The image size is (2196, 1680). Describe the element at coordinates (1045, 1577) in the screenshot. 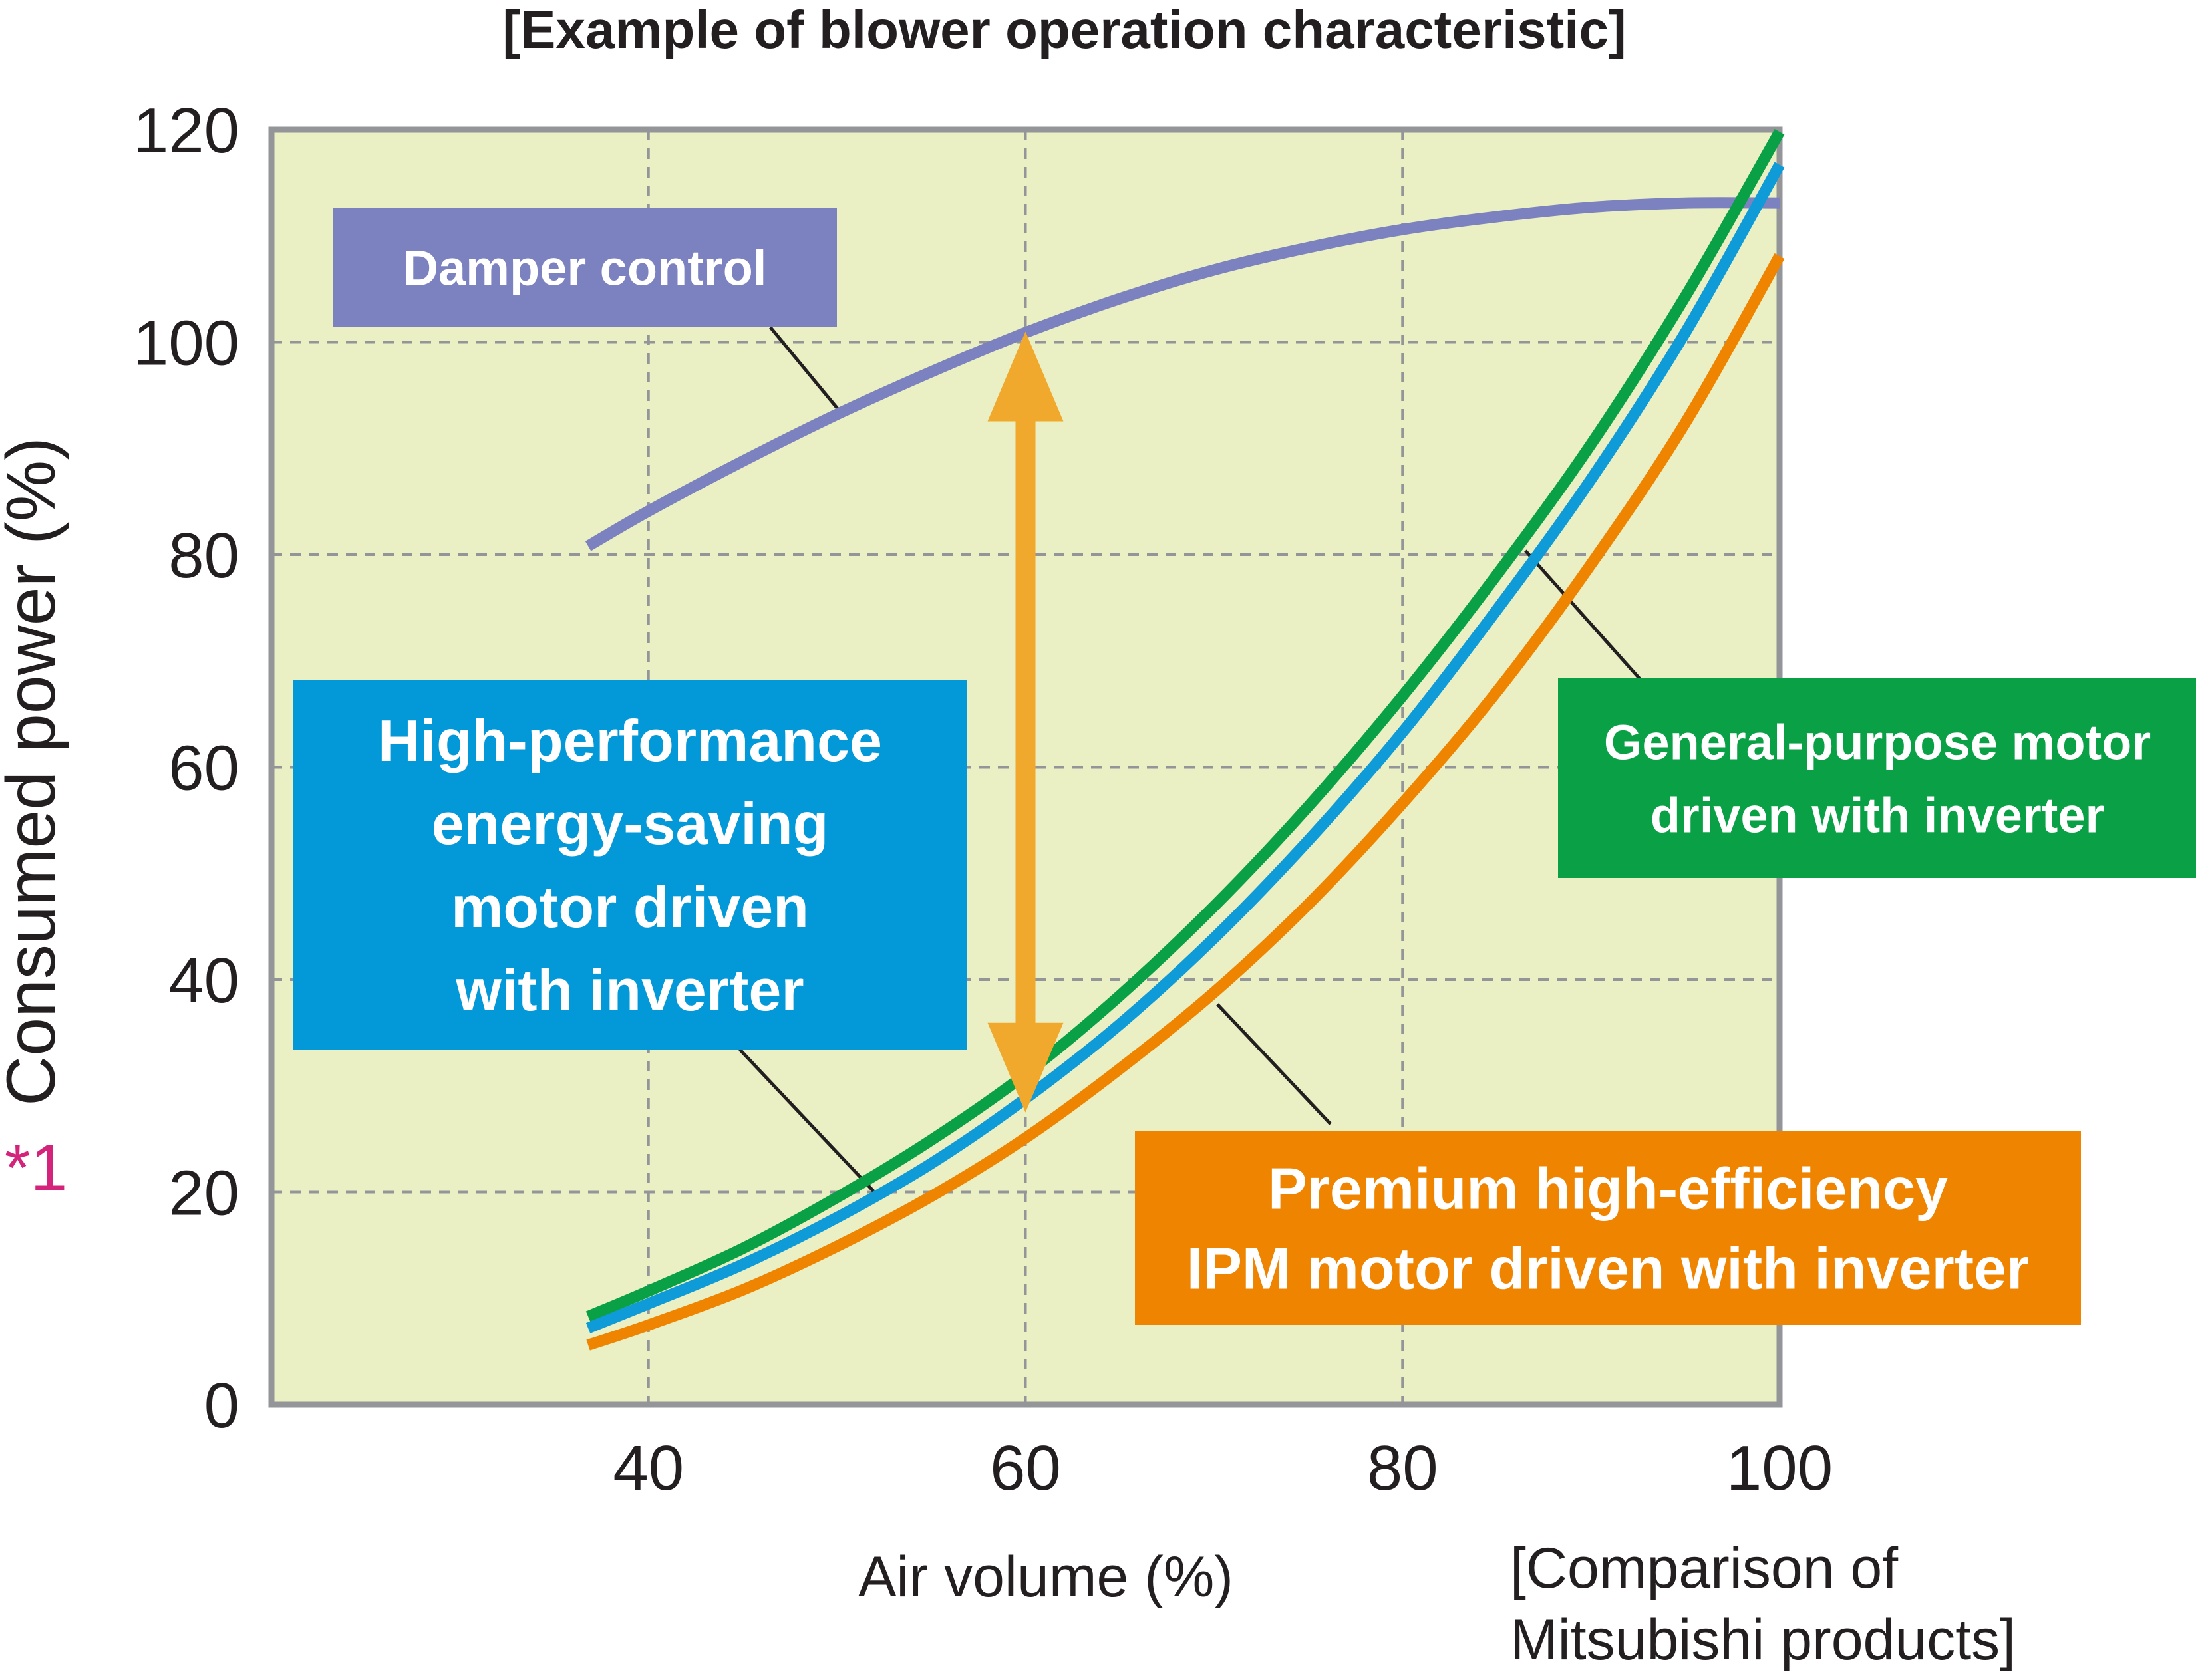

I see `x-axis-label: Air volume (%)` at that location.